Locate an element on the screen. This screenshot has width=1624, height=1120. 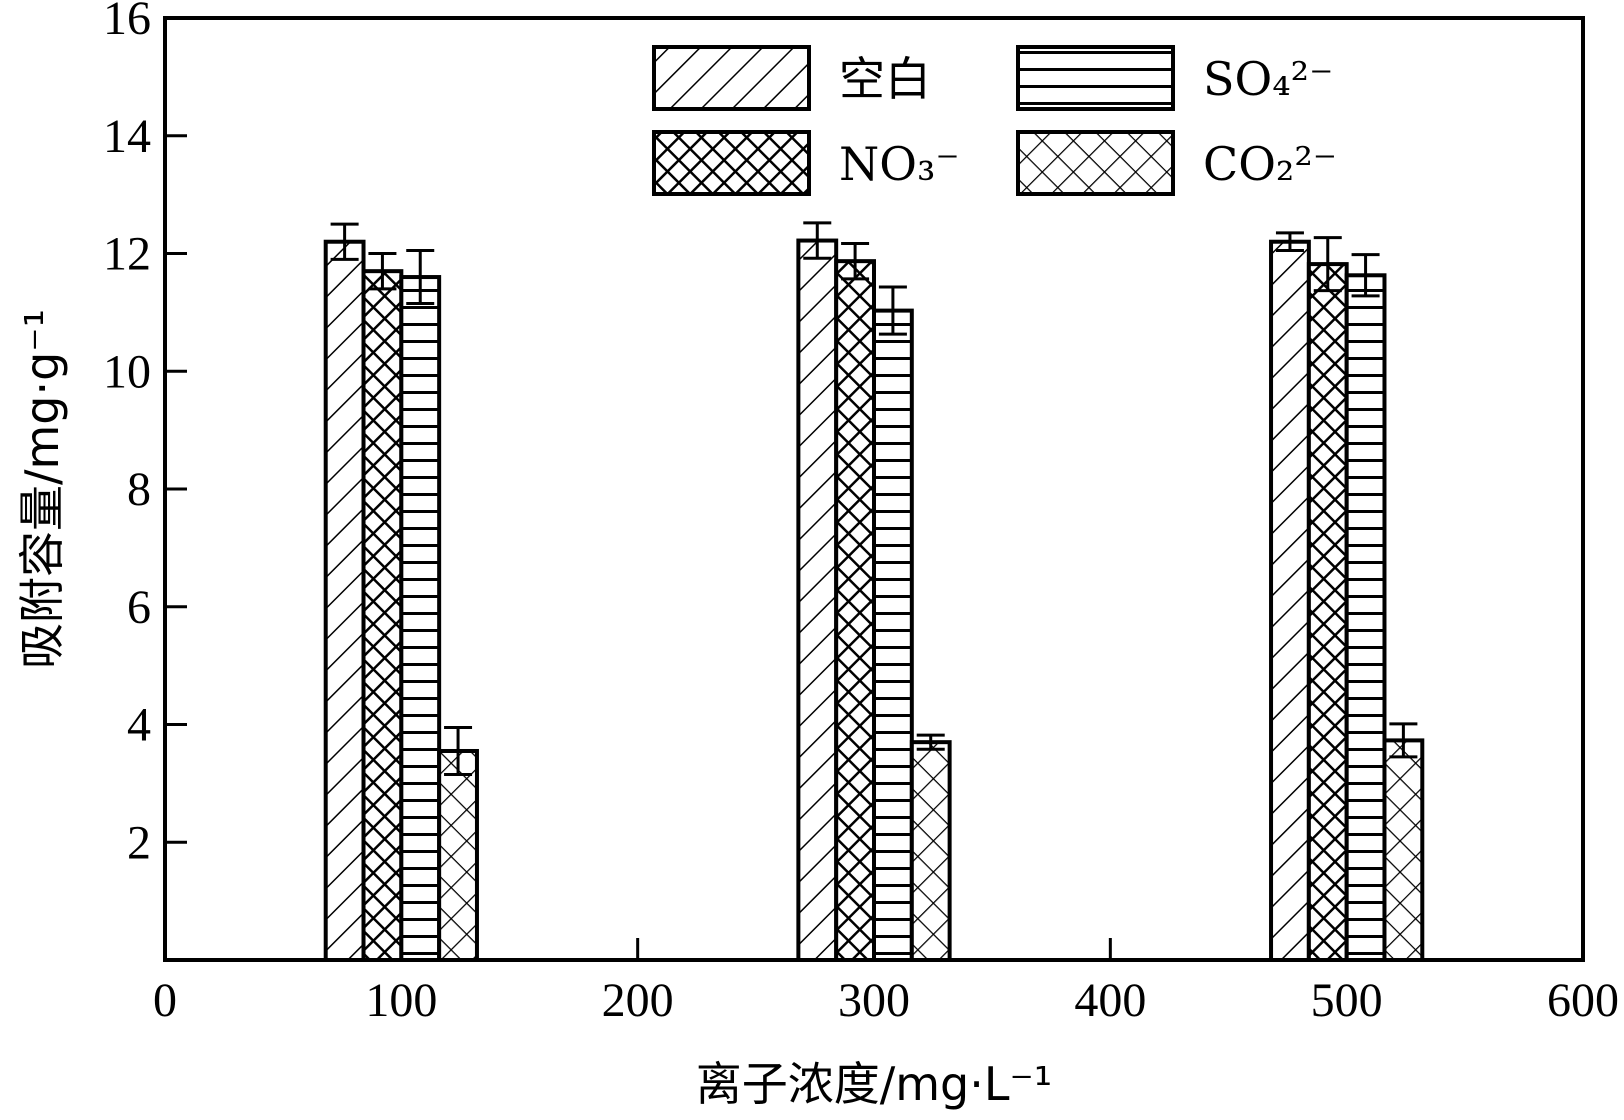
y-tick-label-4: 4 is located at coordinates (139, 725).